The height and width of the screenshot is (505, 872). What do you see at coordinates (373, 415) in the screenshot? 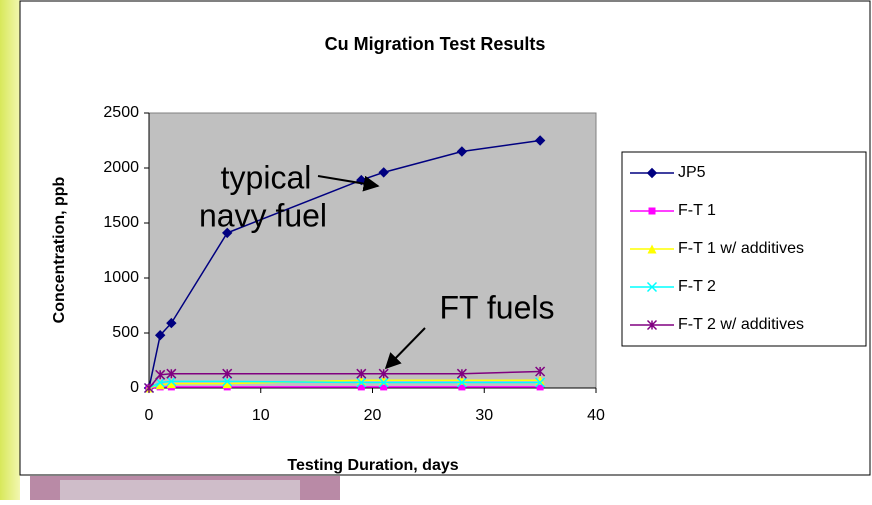
I see `x-tick-label: 20` at bounding box center [373, 415].